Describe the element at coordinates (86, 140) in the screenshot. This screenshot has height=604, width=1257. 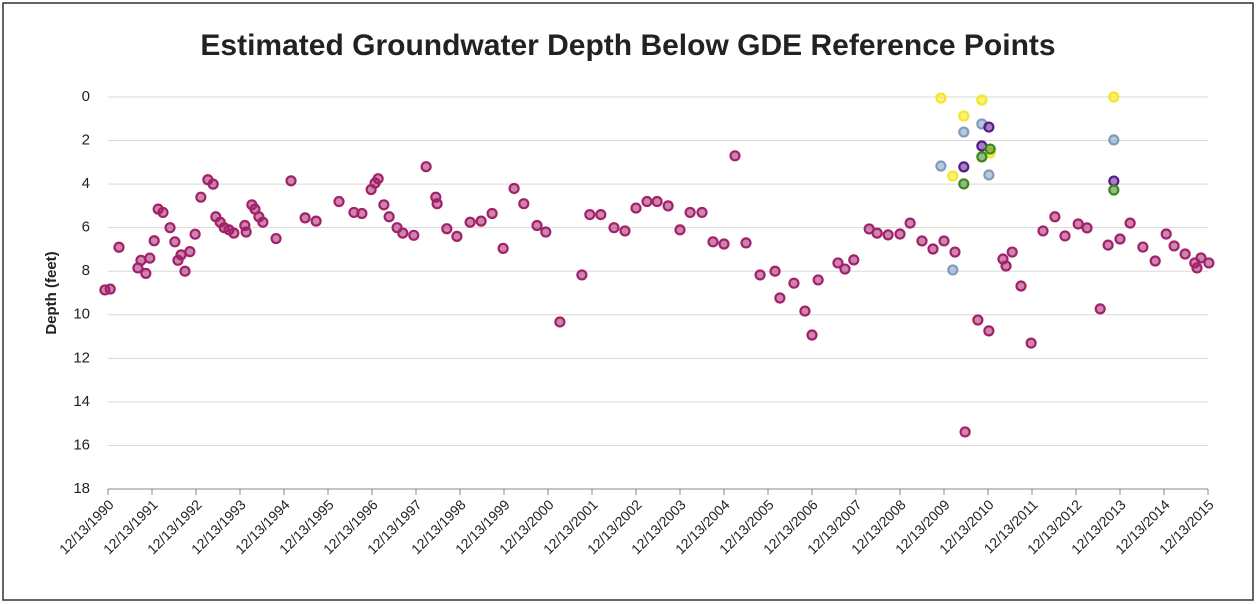
I see `y-tick-label: 2` at that location.